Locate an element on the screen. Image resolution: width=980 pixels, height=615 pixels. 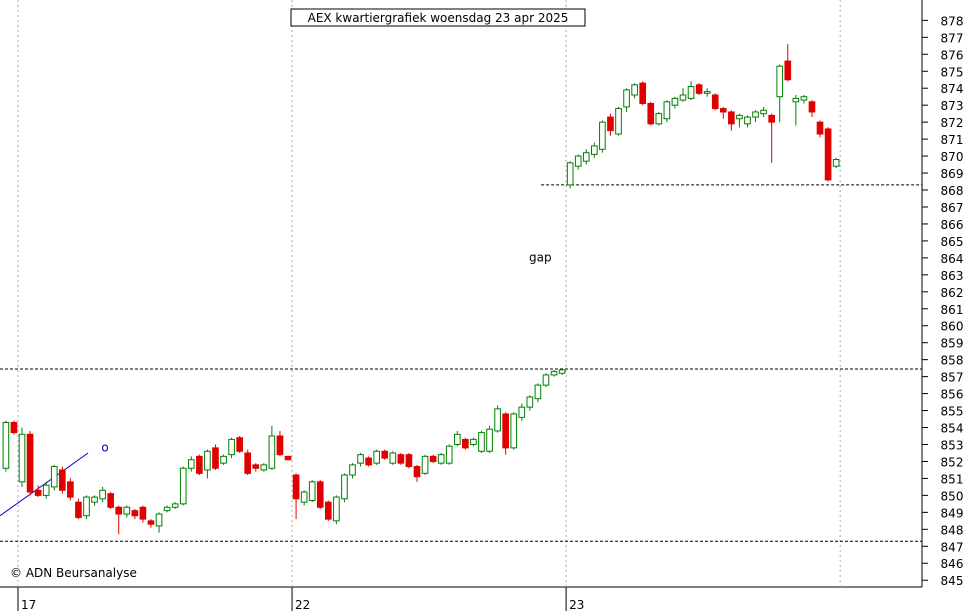
y-tick-label: 850 is located at coordinates (952, 496).